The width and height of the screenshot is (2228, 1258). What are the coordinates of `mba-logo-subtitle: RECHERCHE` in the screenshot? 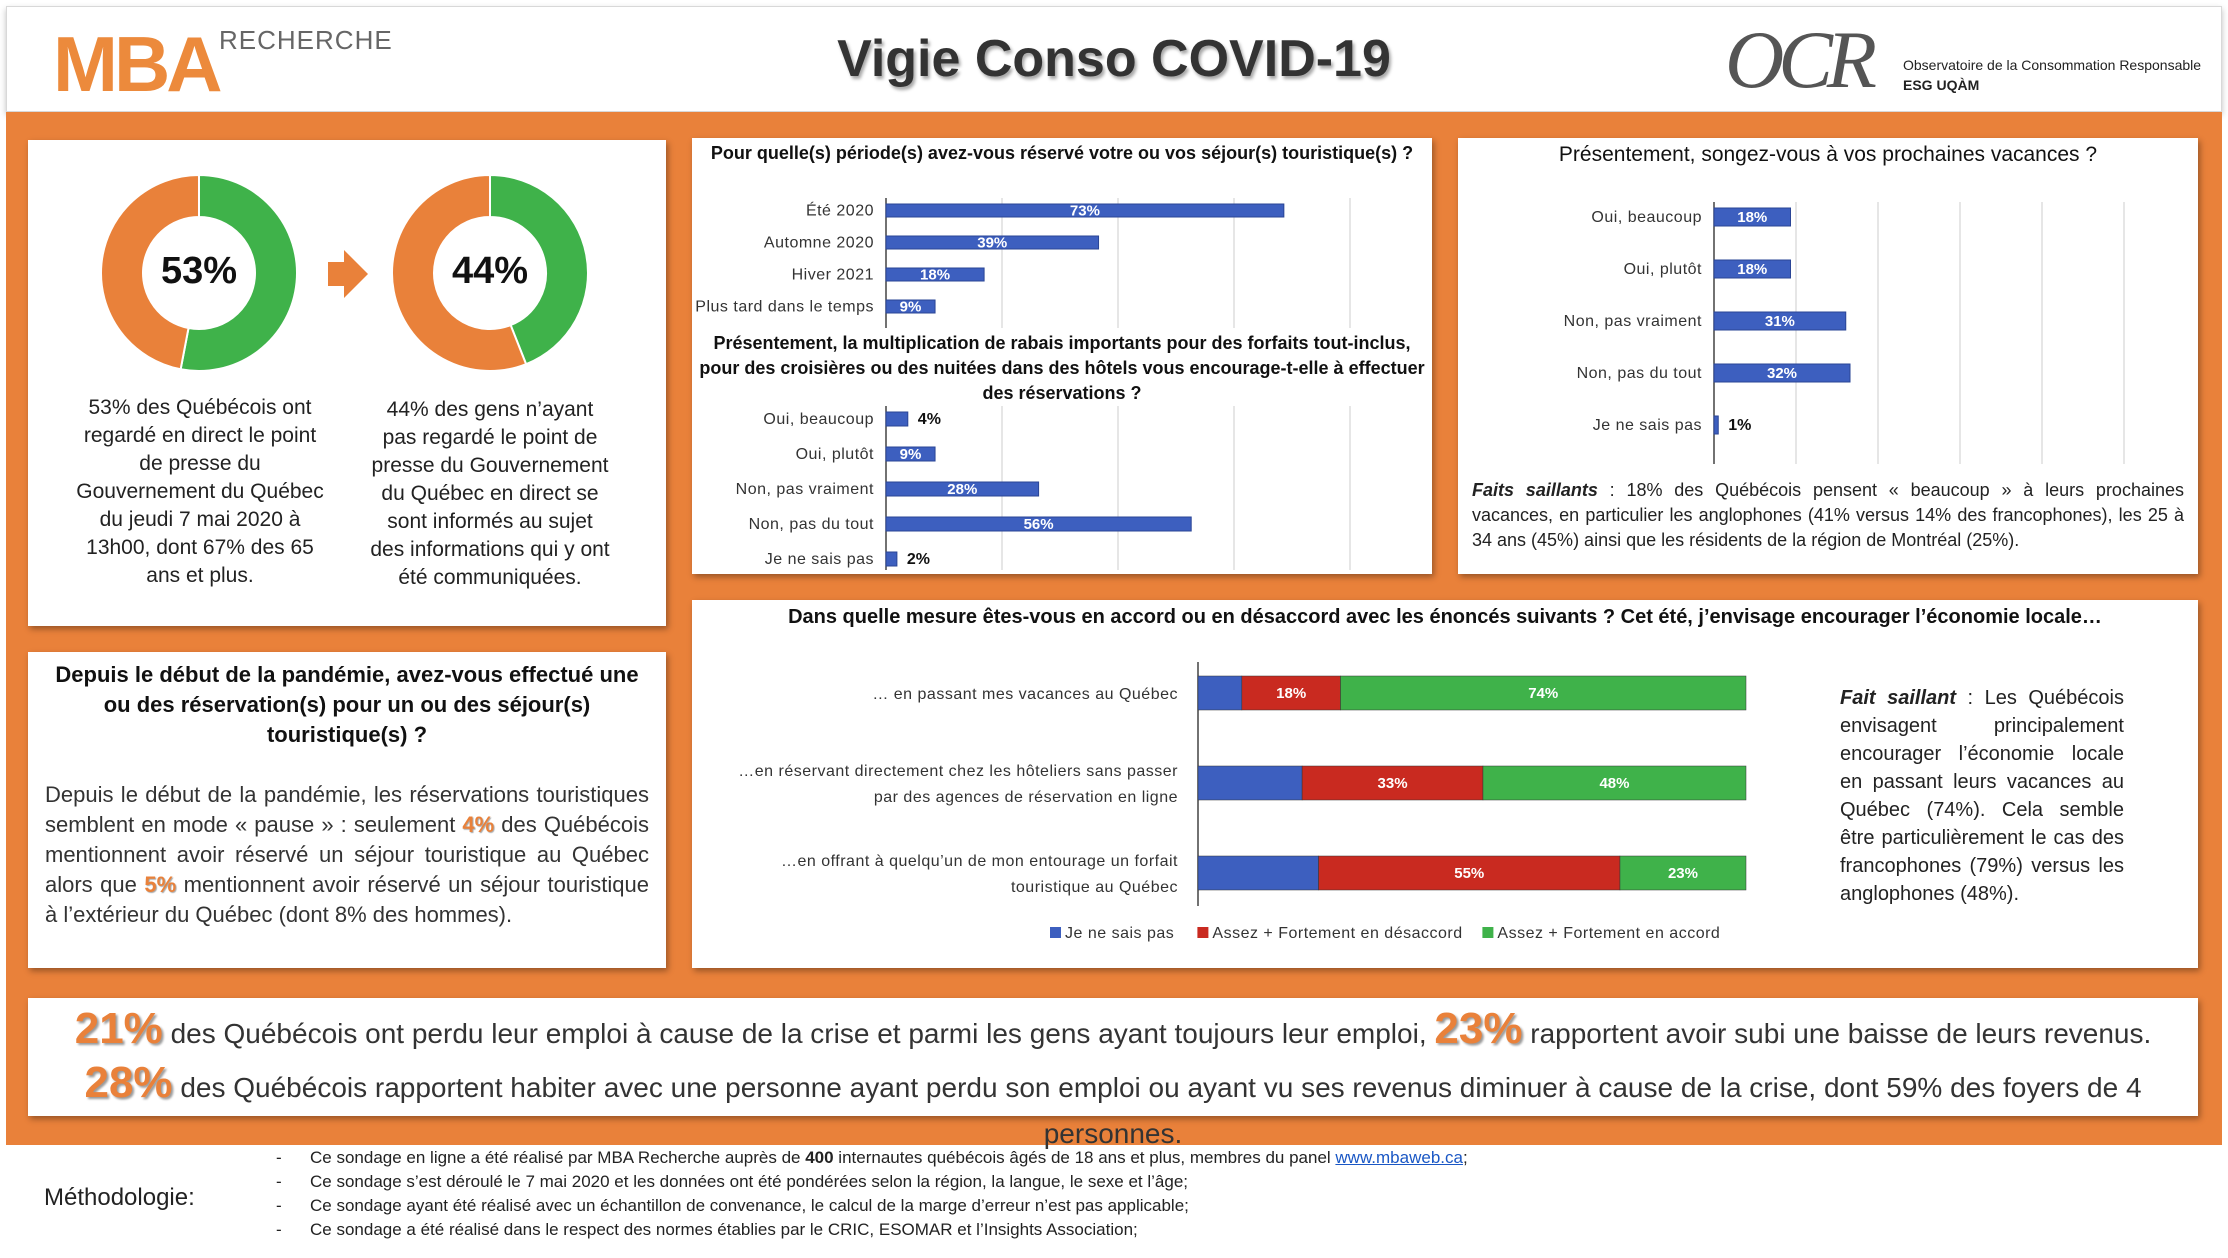 It's located at (306, 40).